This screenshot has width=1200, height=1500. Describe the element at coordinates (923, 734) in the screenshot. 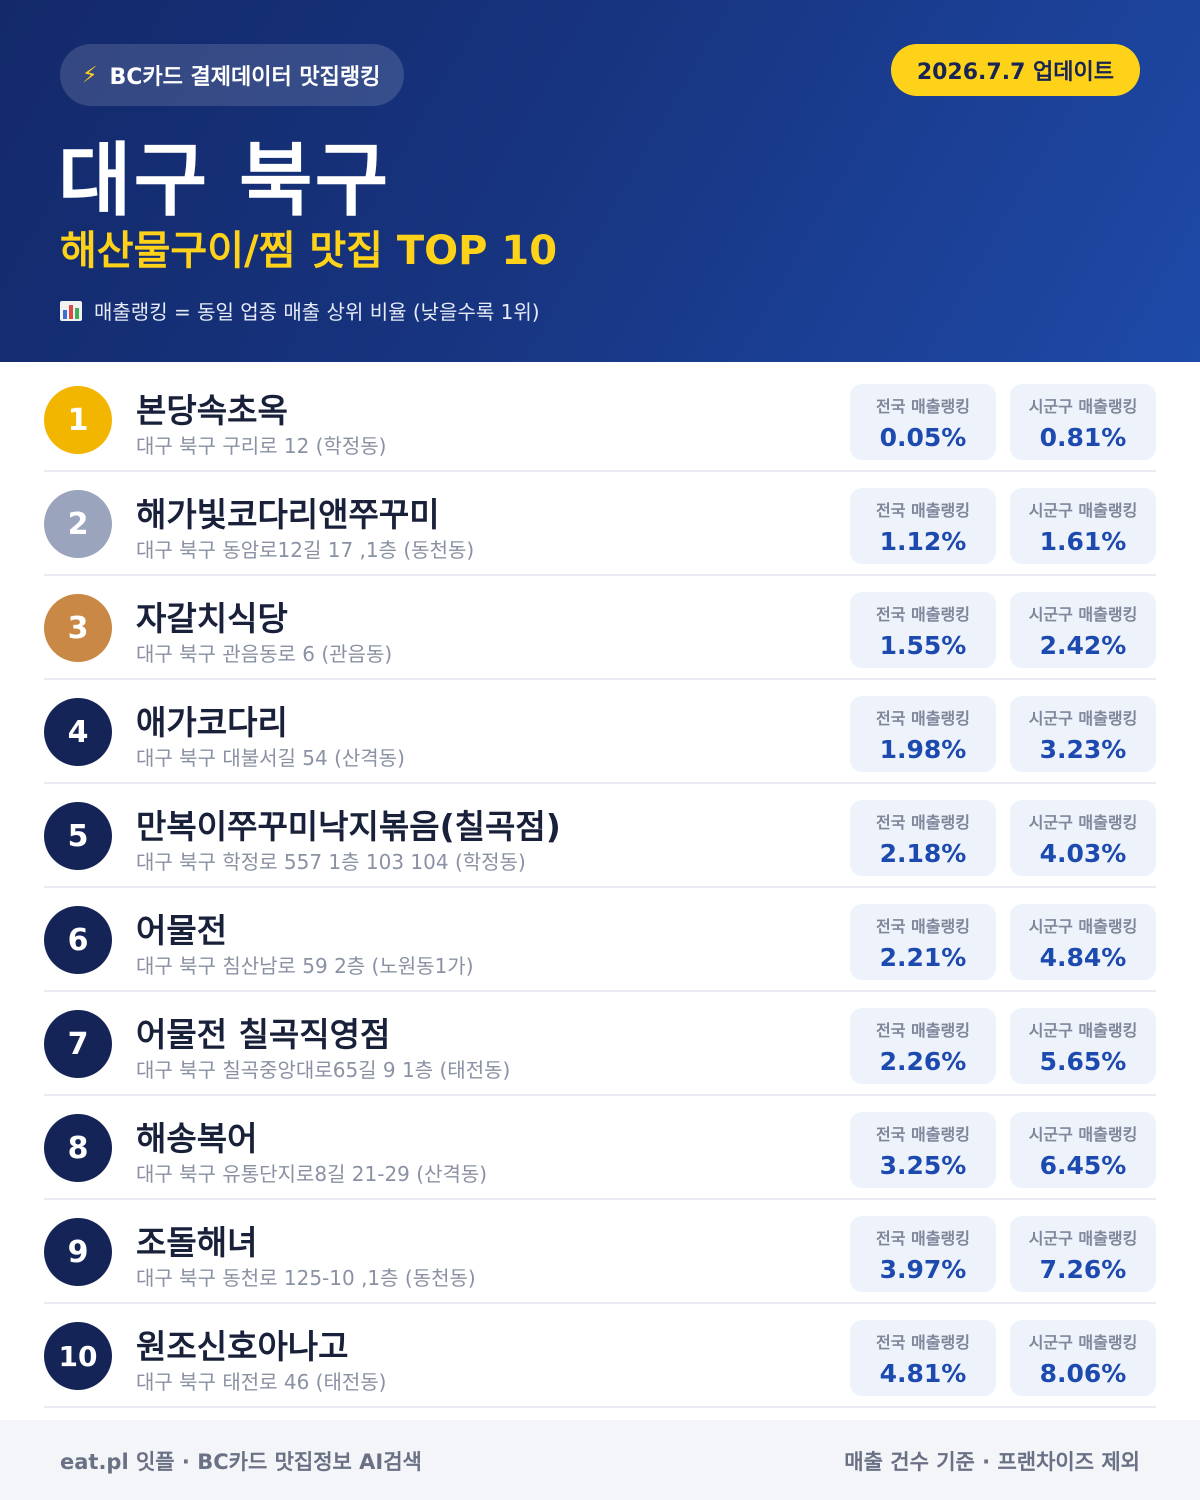

I see `national-ranking-card: 전국 매출랭킹 1.98%` at that location.